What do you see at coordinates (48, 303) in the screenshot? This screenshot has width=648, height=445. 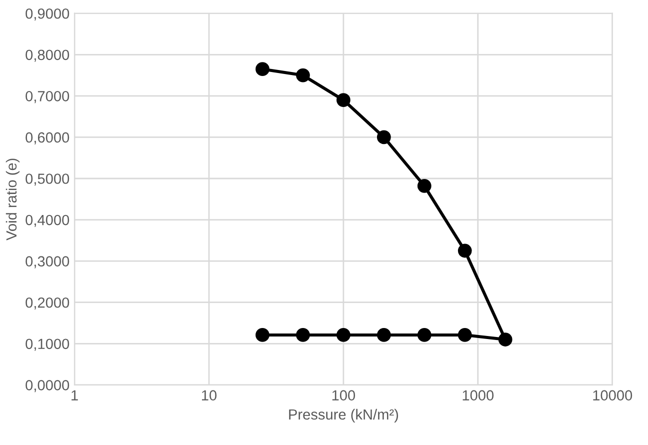 I see `y-tick-label: 0,2000` at bounding box center [48, 303].